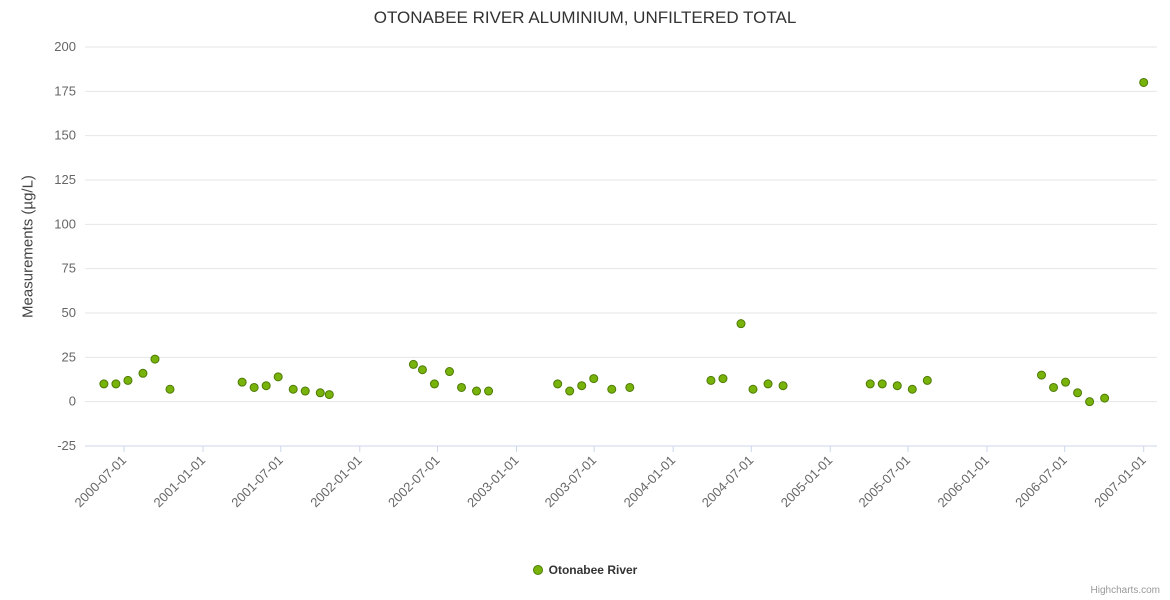  I want to click on x-tick-label: 2003-07-01, so click(571, 482).